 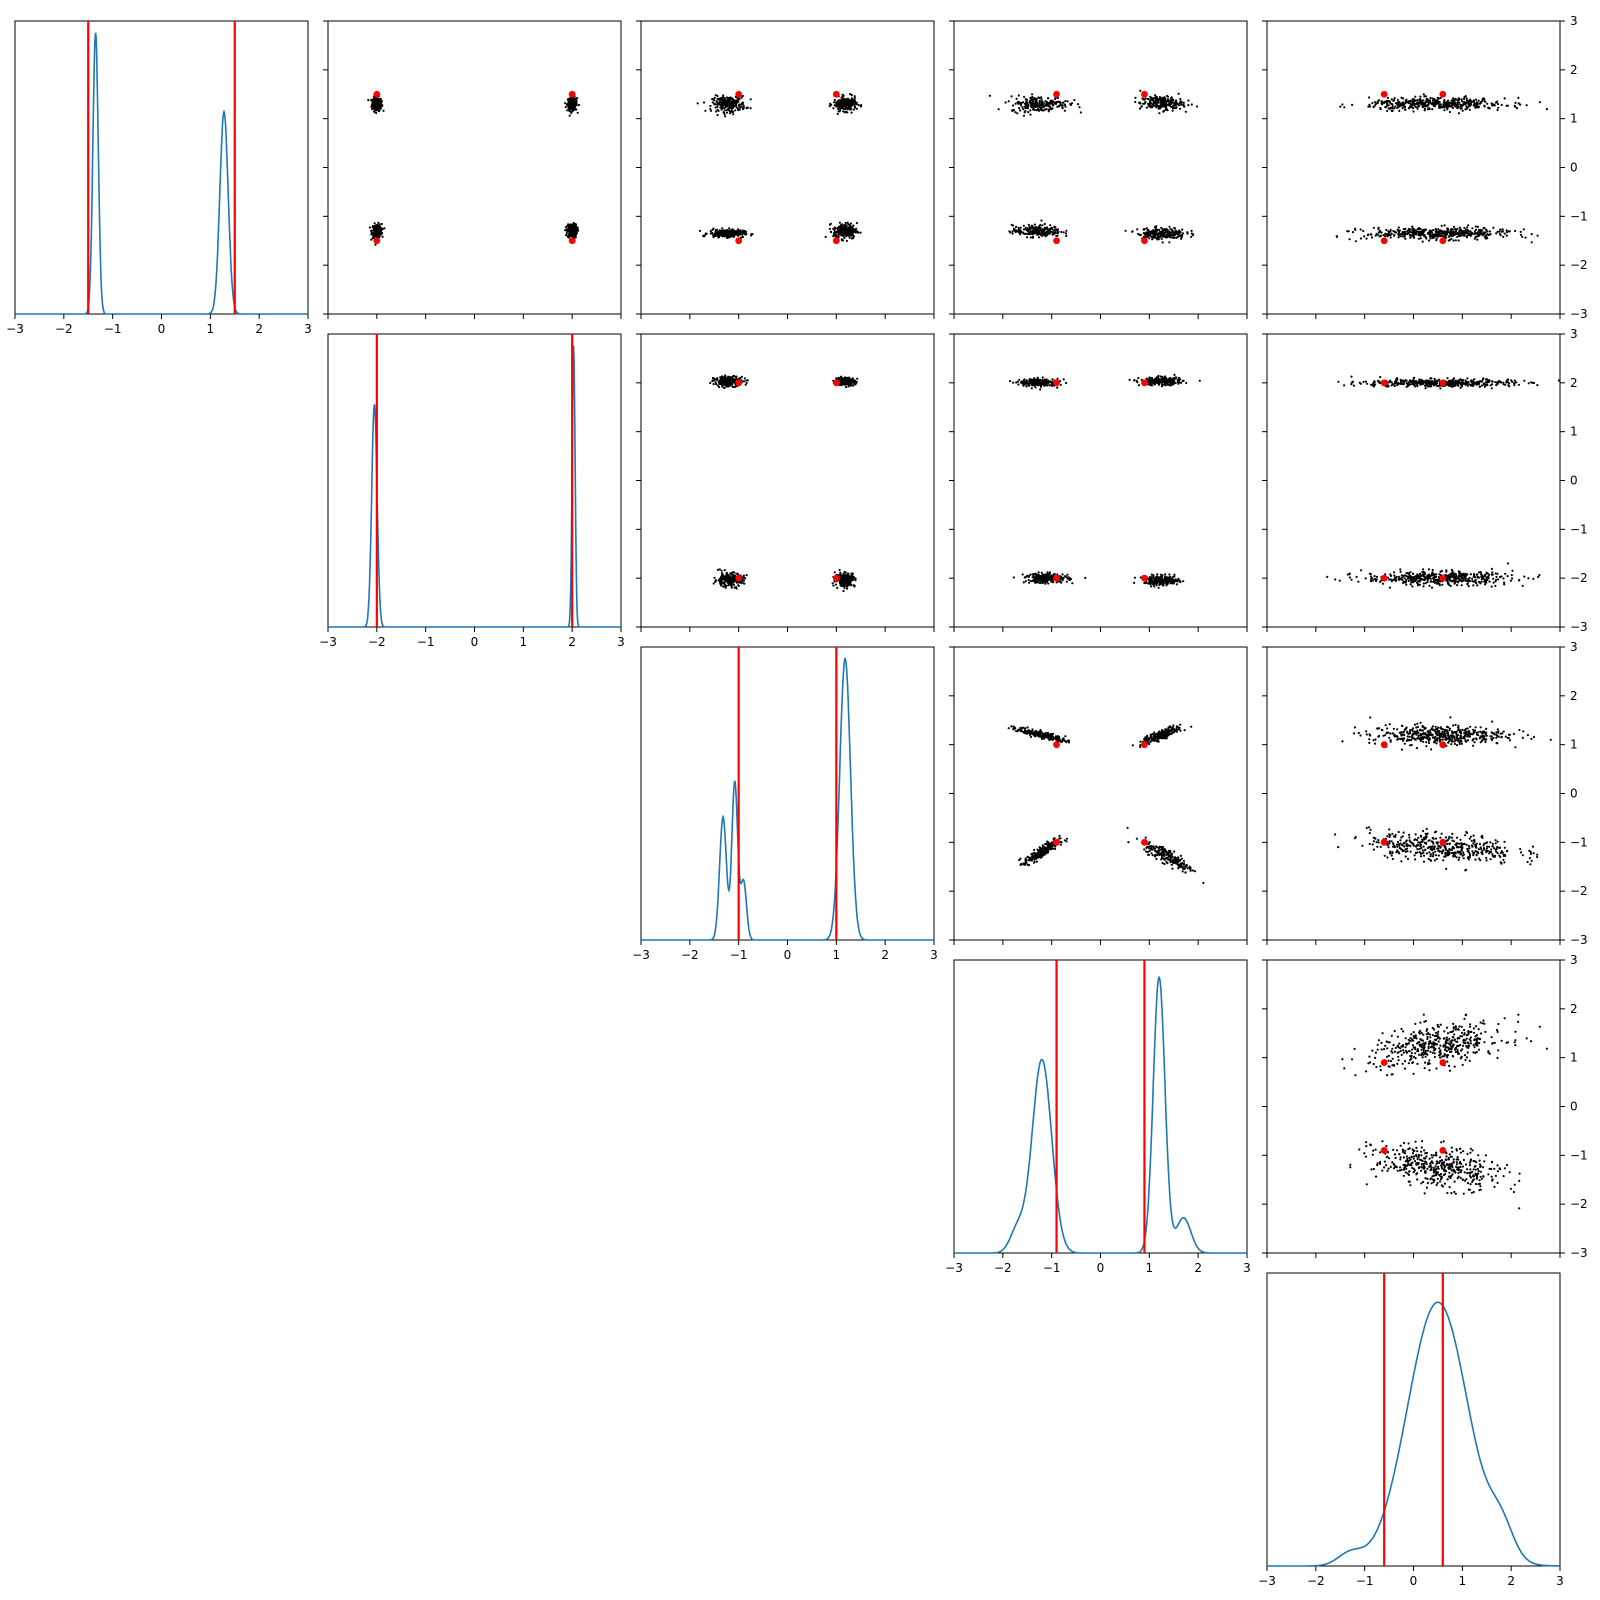 What do you see at coordinates (472, 491) in the screenshot?
I see `density-panel-1: −3 −2 −1 0 1 2 3` at bounding box center [472, 491].